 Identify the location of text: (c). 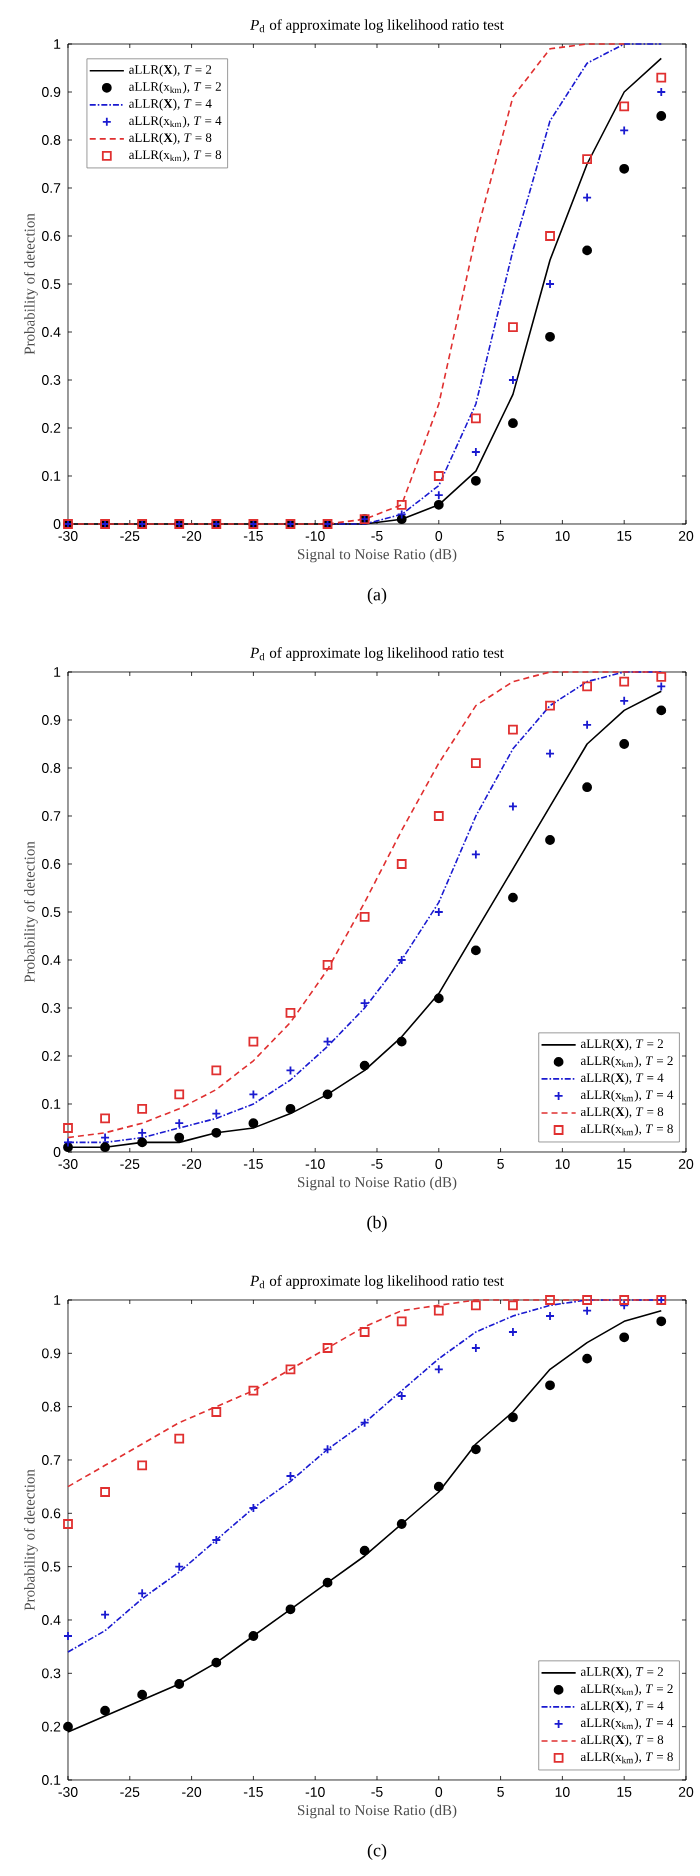
(376, 1852).